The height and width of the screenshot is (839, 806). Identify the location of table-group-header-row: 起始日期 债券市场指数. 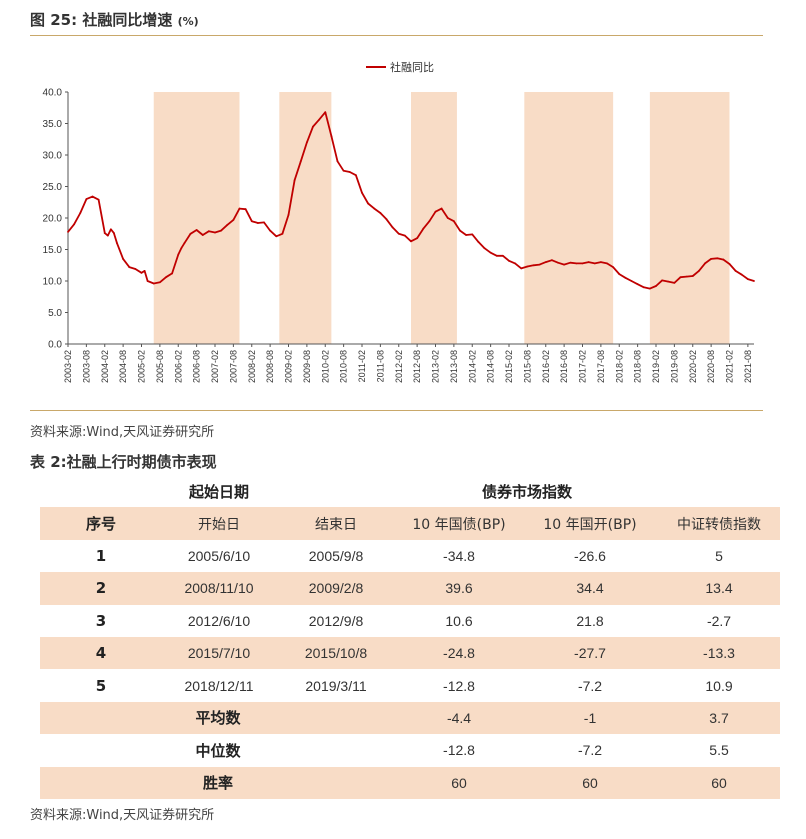
(410, 491).